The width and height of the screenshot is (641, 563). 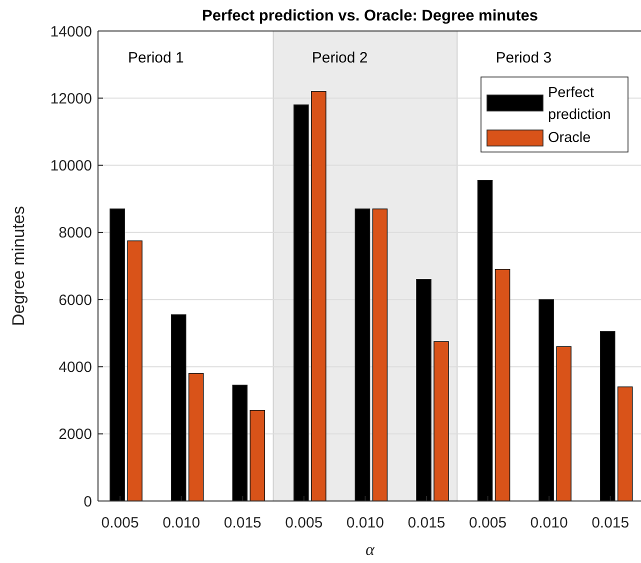 What do you see at coordinates (75, 367) in the screenshot?
I see `y-tick-label: 4000` at bounding box center [75, 367].